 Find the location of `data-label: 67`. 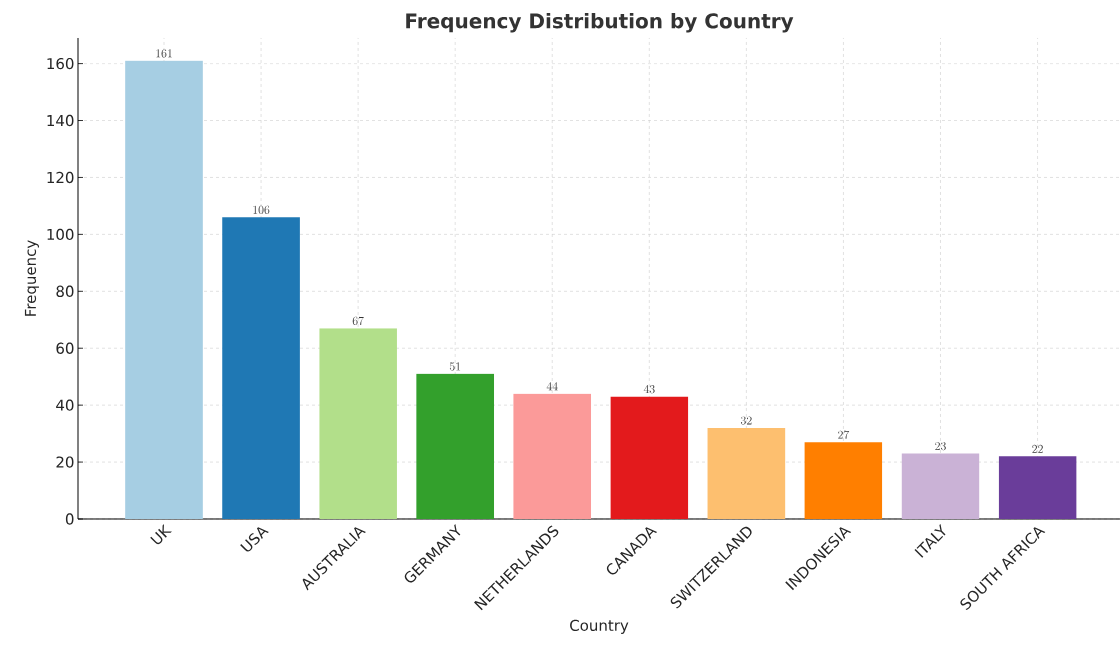

data-label: 67 is located at coordinates (358, 321).